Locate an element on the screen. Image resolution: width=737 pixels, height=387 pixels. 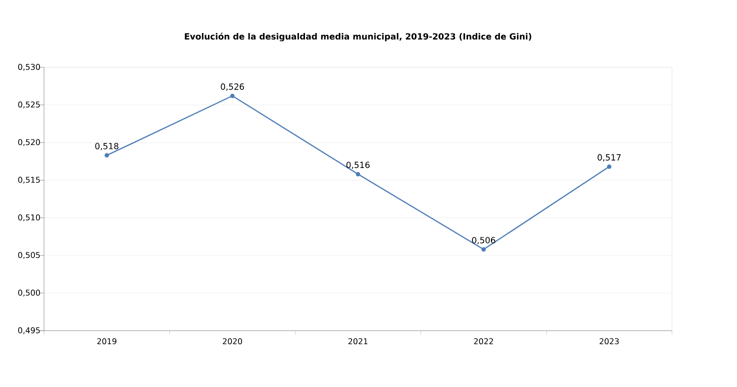
data-label: 0,518 is located at coordinates (106, 146).